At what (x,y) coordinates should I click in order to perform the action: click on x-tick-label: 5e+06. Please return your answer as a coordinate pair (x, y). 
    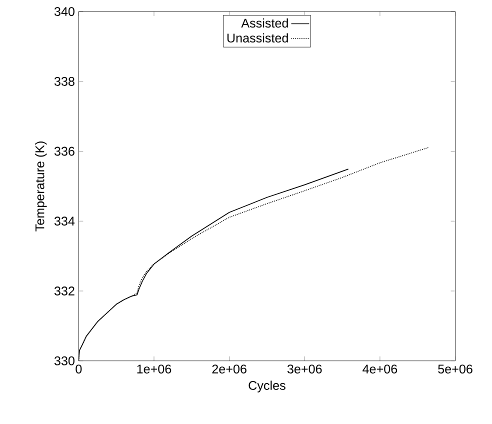
    Looking at the image, I should click on (455, 369).